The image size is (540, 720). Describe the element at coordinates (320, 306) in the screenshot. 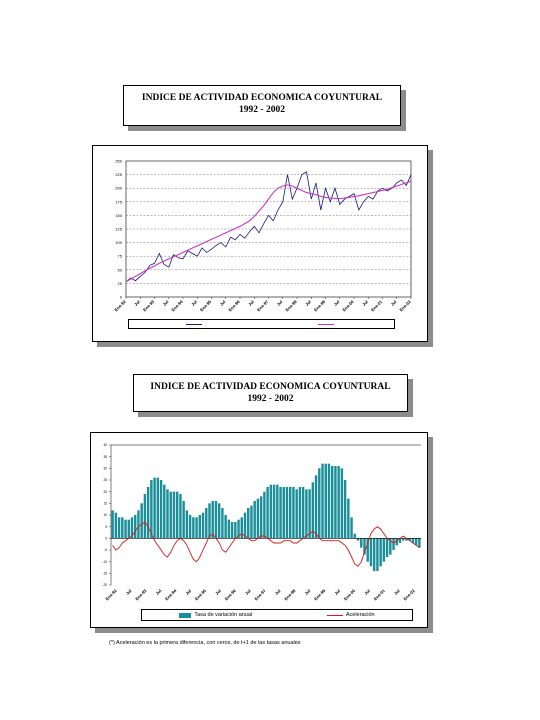

I see `chart1-xtick-label: Ene-99` at that location.